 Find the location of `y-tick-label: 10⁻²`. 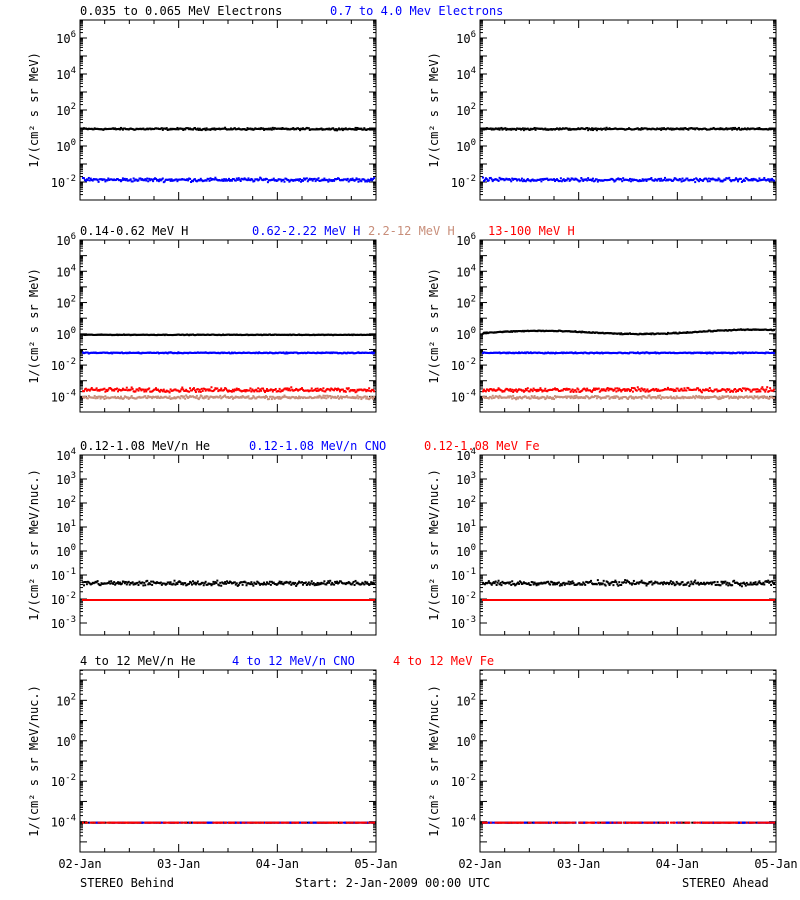

y-tick-label: 10⁻² is located at coordinates (463, 365).